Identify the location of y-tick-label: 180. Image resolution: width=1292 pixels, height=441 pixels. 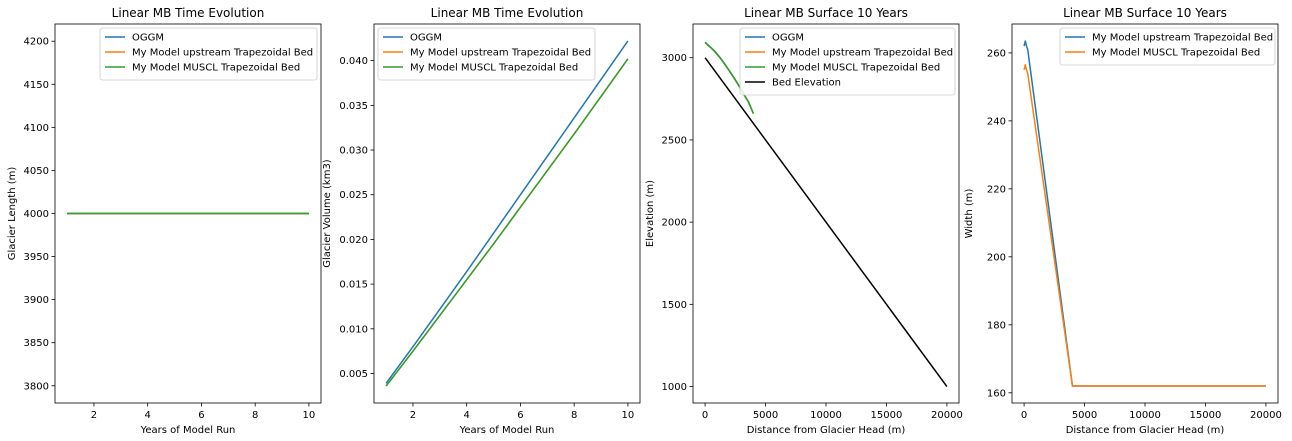
(996, 325).